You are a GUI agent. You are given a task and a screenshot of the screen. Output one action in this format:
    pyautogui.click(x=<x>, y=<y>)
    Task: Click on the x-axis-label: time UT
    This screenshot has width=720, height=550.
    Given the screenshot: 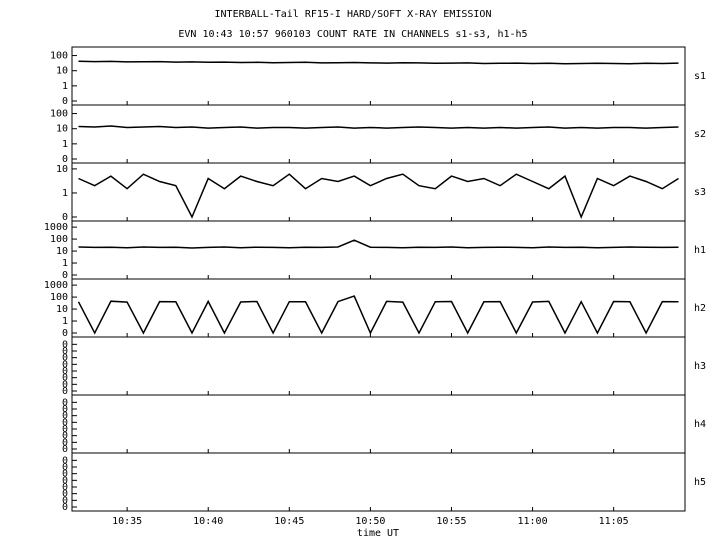 What is the action you would take?
    pyautogui.click(x=378, y=533)
    